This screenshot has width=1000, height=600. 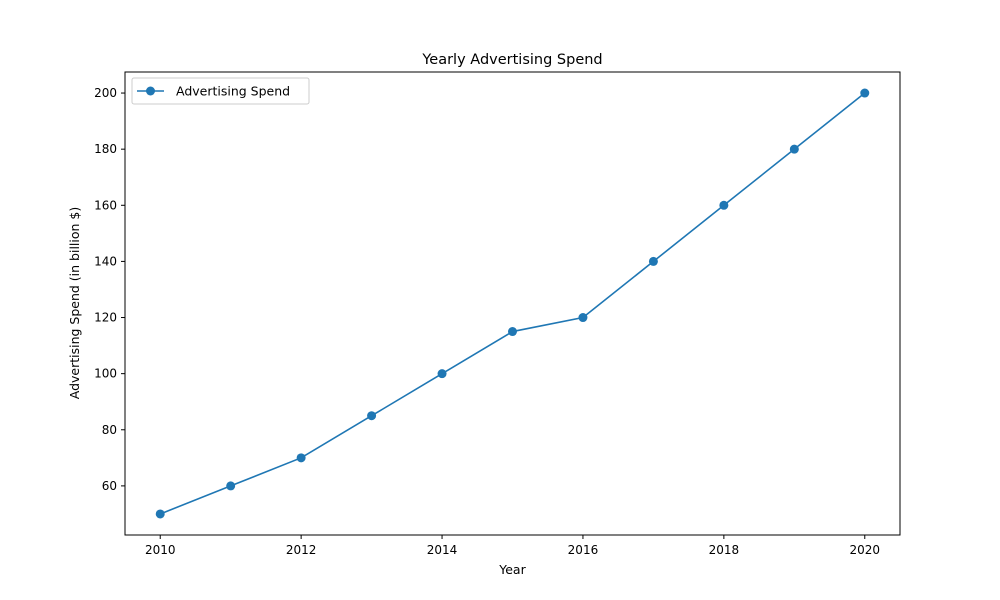 I want to click on legend: Advertising Spend, so click(x=220, y=91).